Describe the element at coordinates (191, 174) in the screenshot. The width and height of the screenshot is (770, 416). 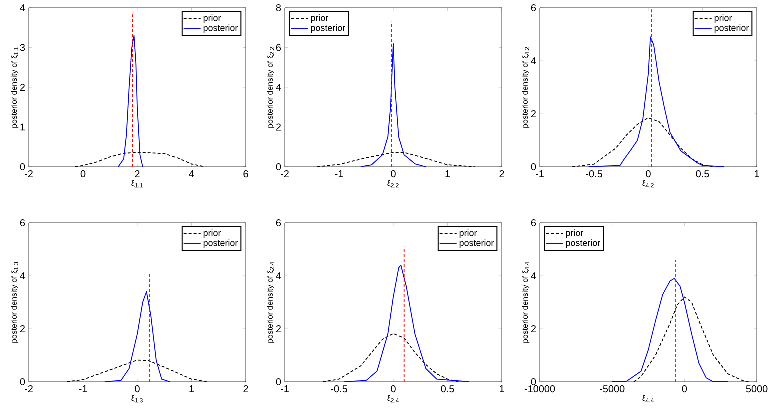
I see `x-tick-label: 4` at that location.